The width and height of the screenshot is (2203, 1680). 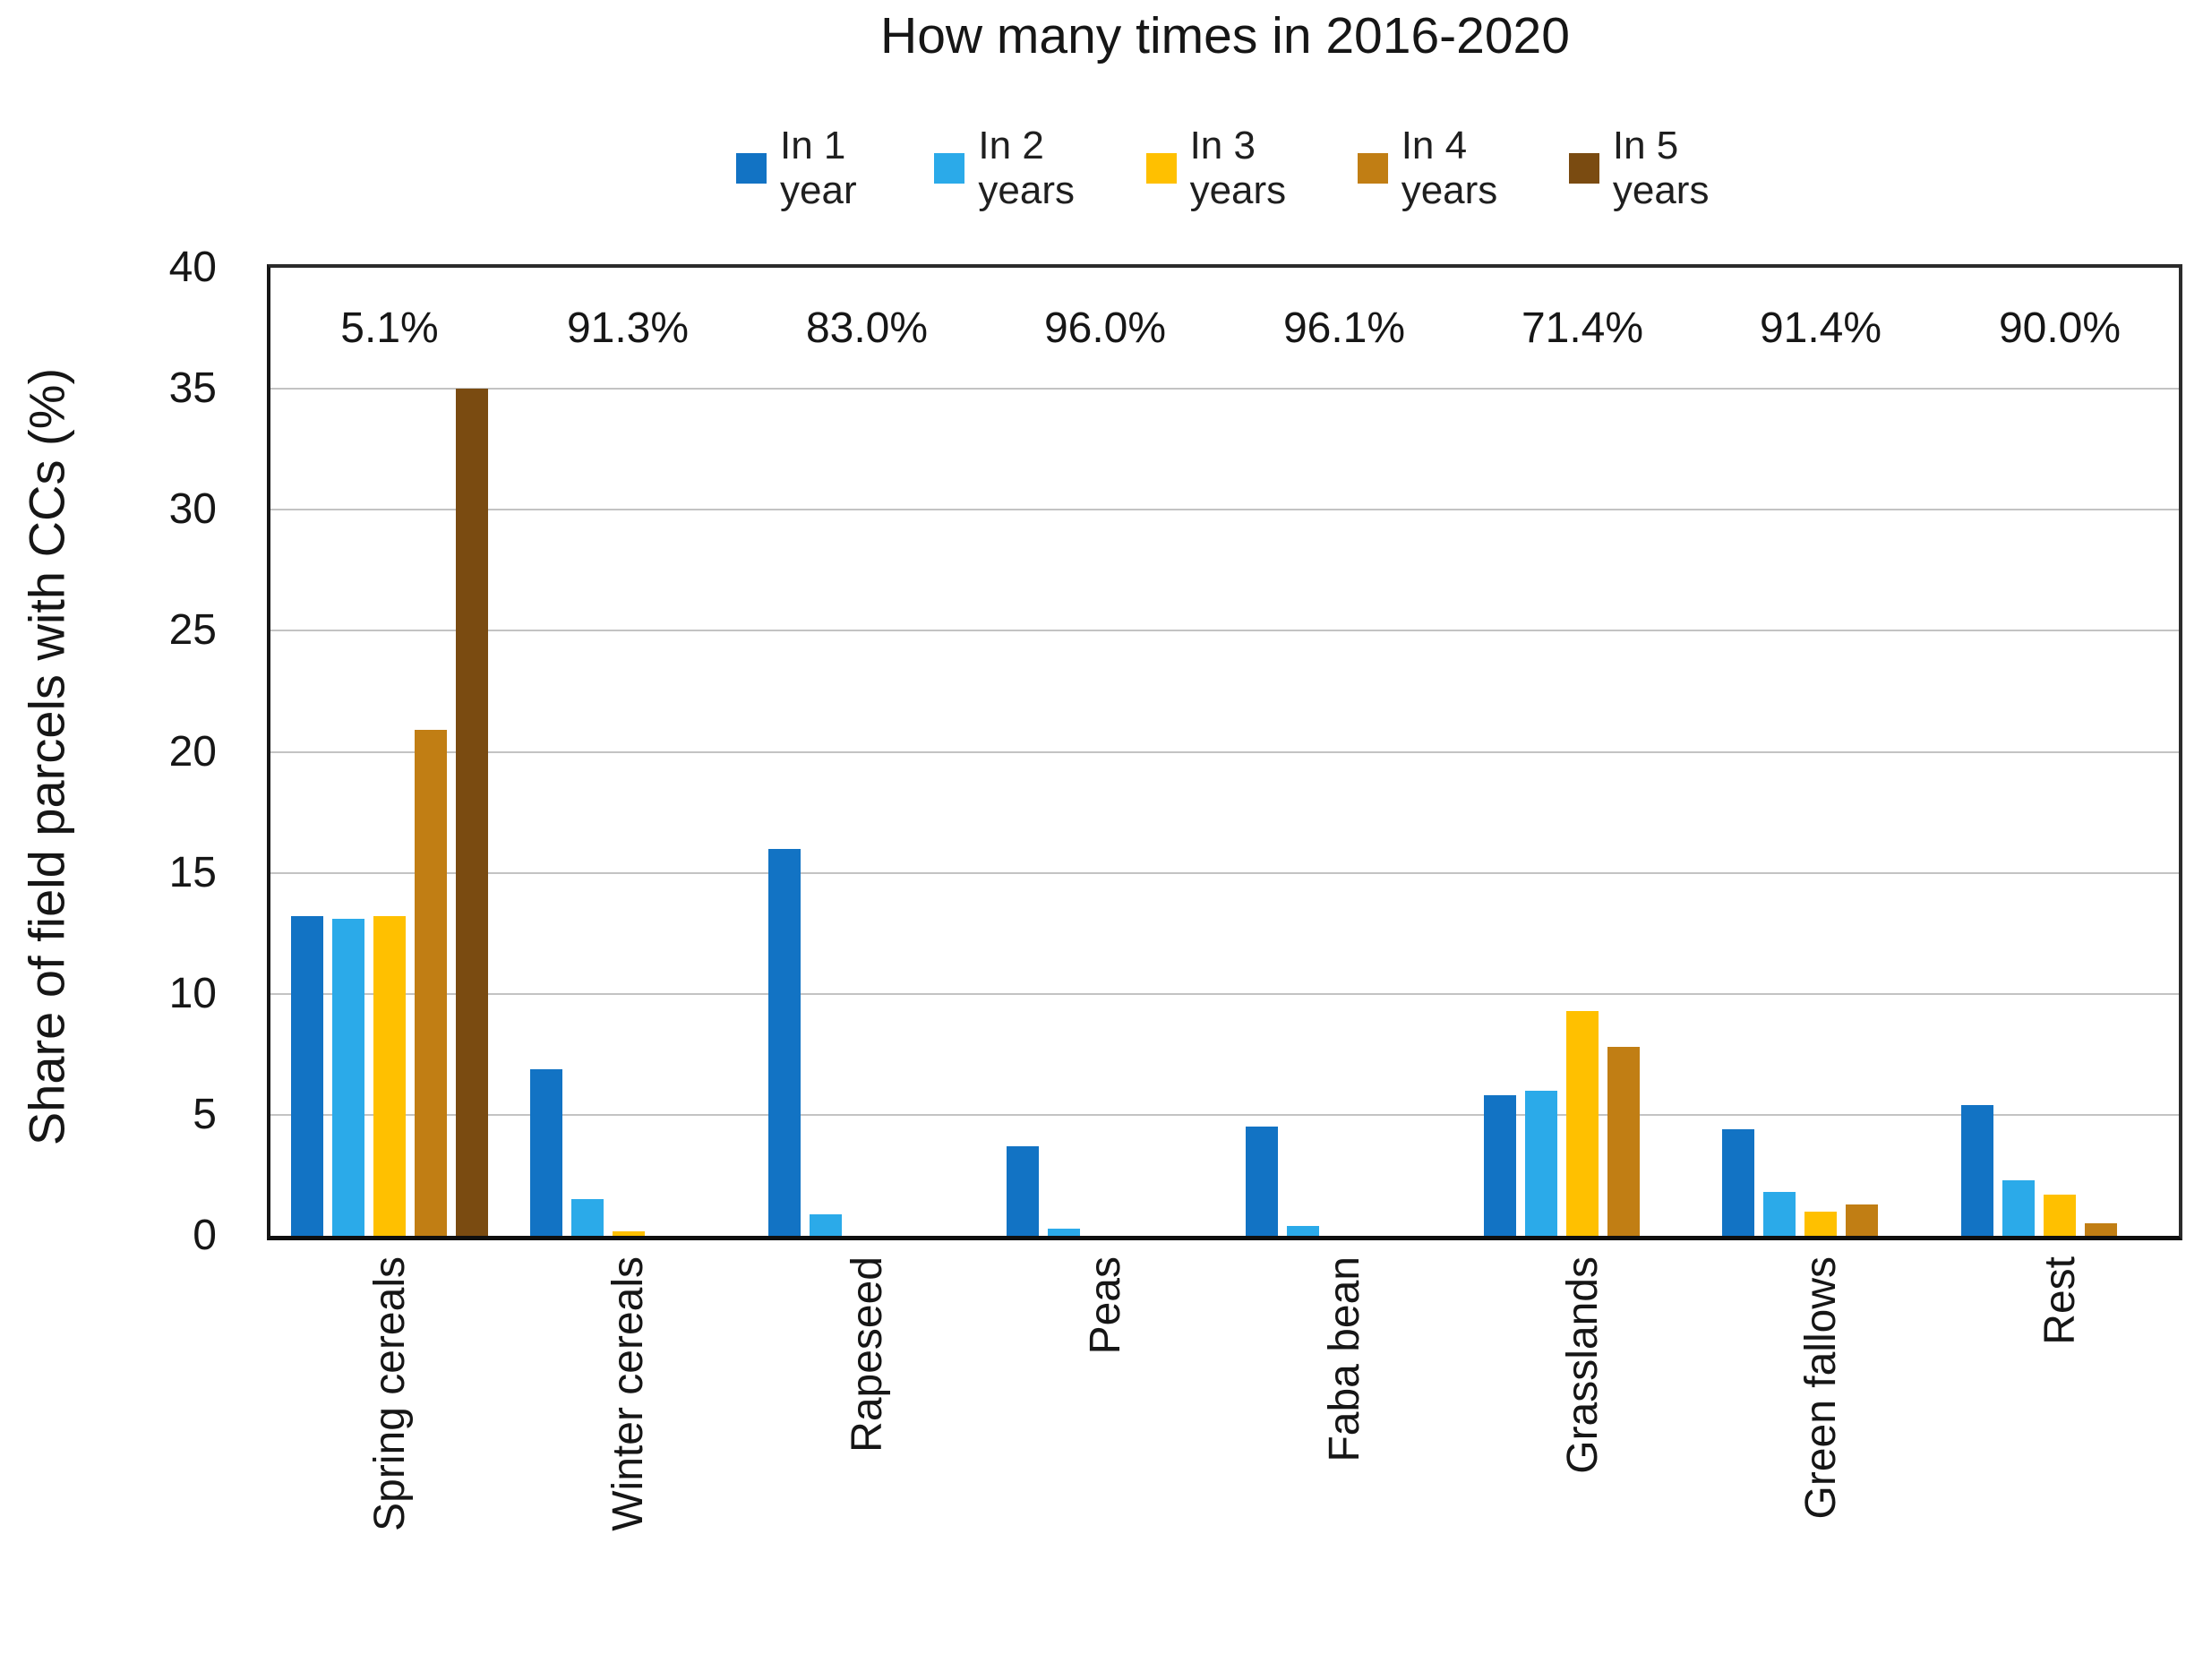 I want to click on x-category-label: Peas, so click(x=1105, y=1305).